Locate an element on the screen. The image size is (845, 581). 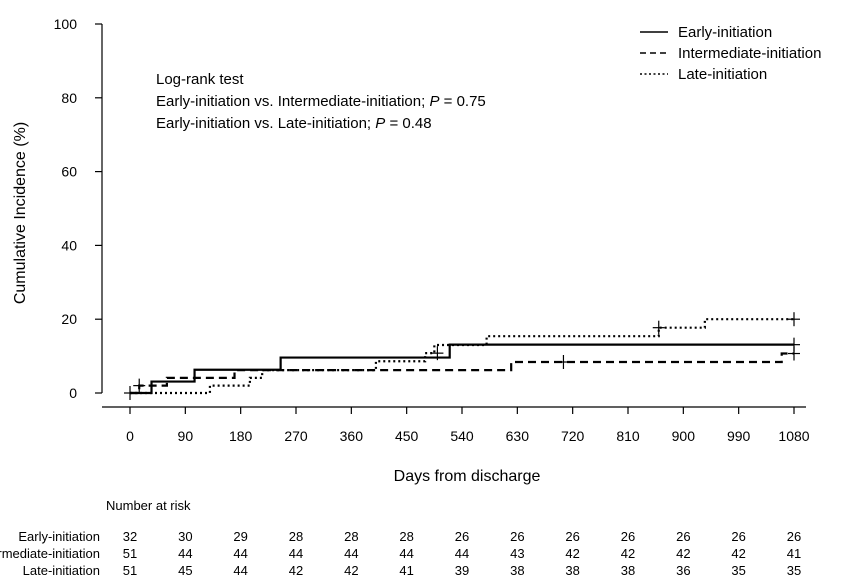
risk-value: 32 is located at coordinates (130, 536).